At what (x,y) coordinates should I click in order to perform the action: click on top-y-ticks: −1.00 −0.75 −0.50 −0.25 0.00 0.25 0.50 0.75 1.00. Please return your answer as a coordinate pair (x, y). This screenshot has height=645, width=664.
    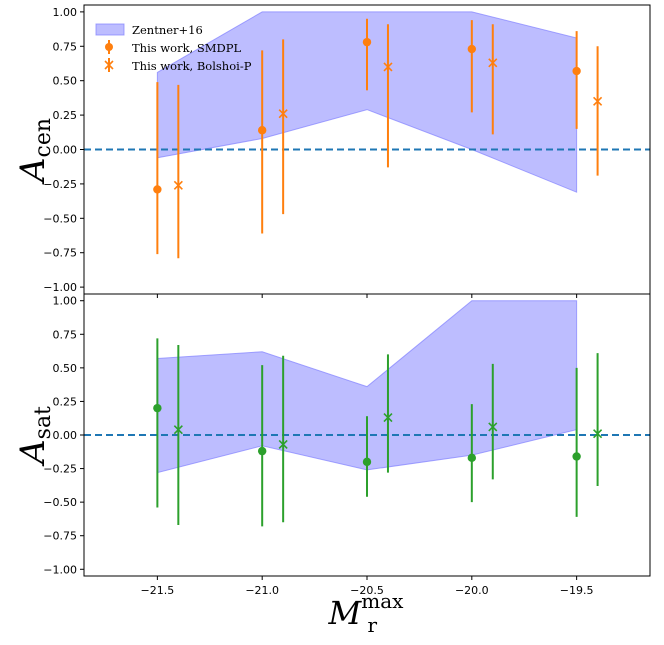
    Looking at the image, I should click on (63, 150).